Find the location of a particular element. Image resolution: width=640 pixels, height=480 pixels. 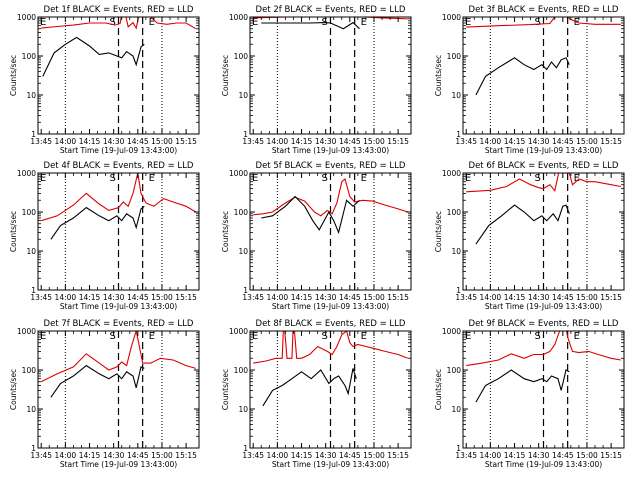

end-marker: E is located at coordinates (364, 22).